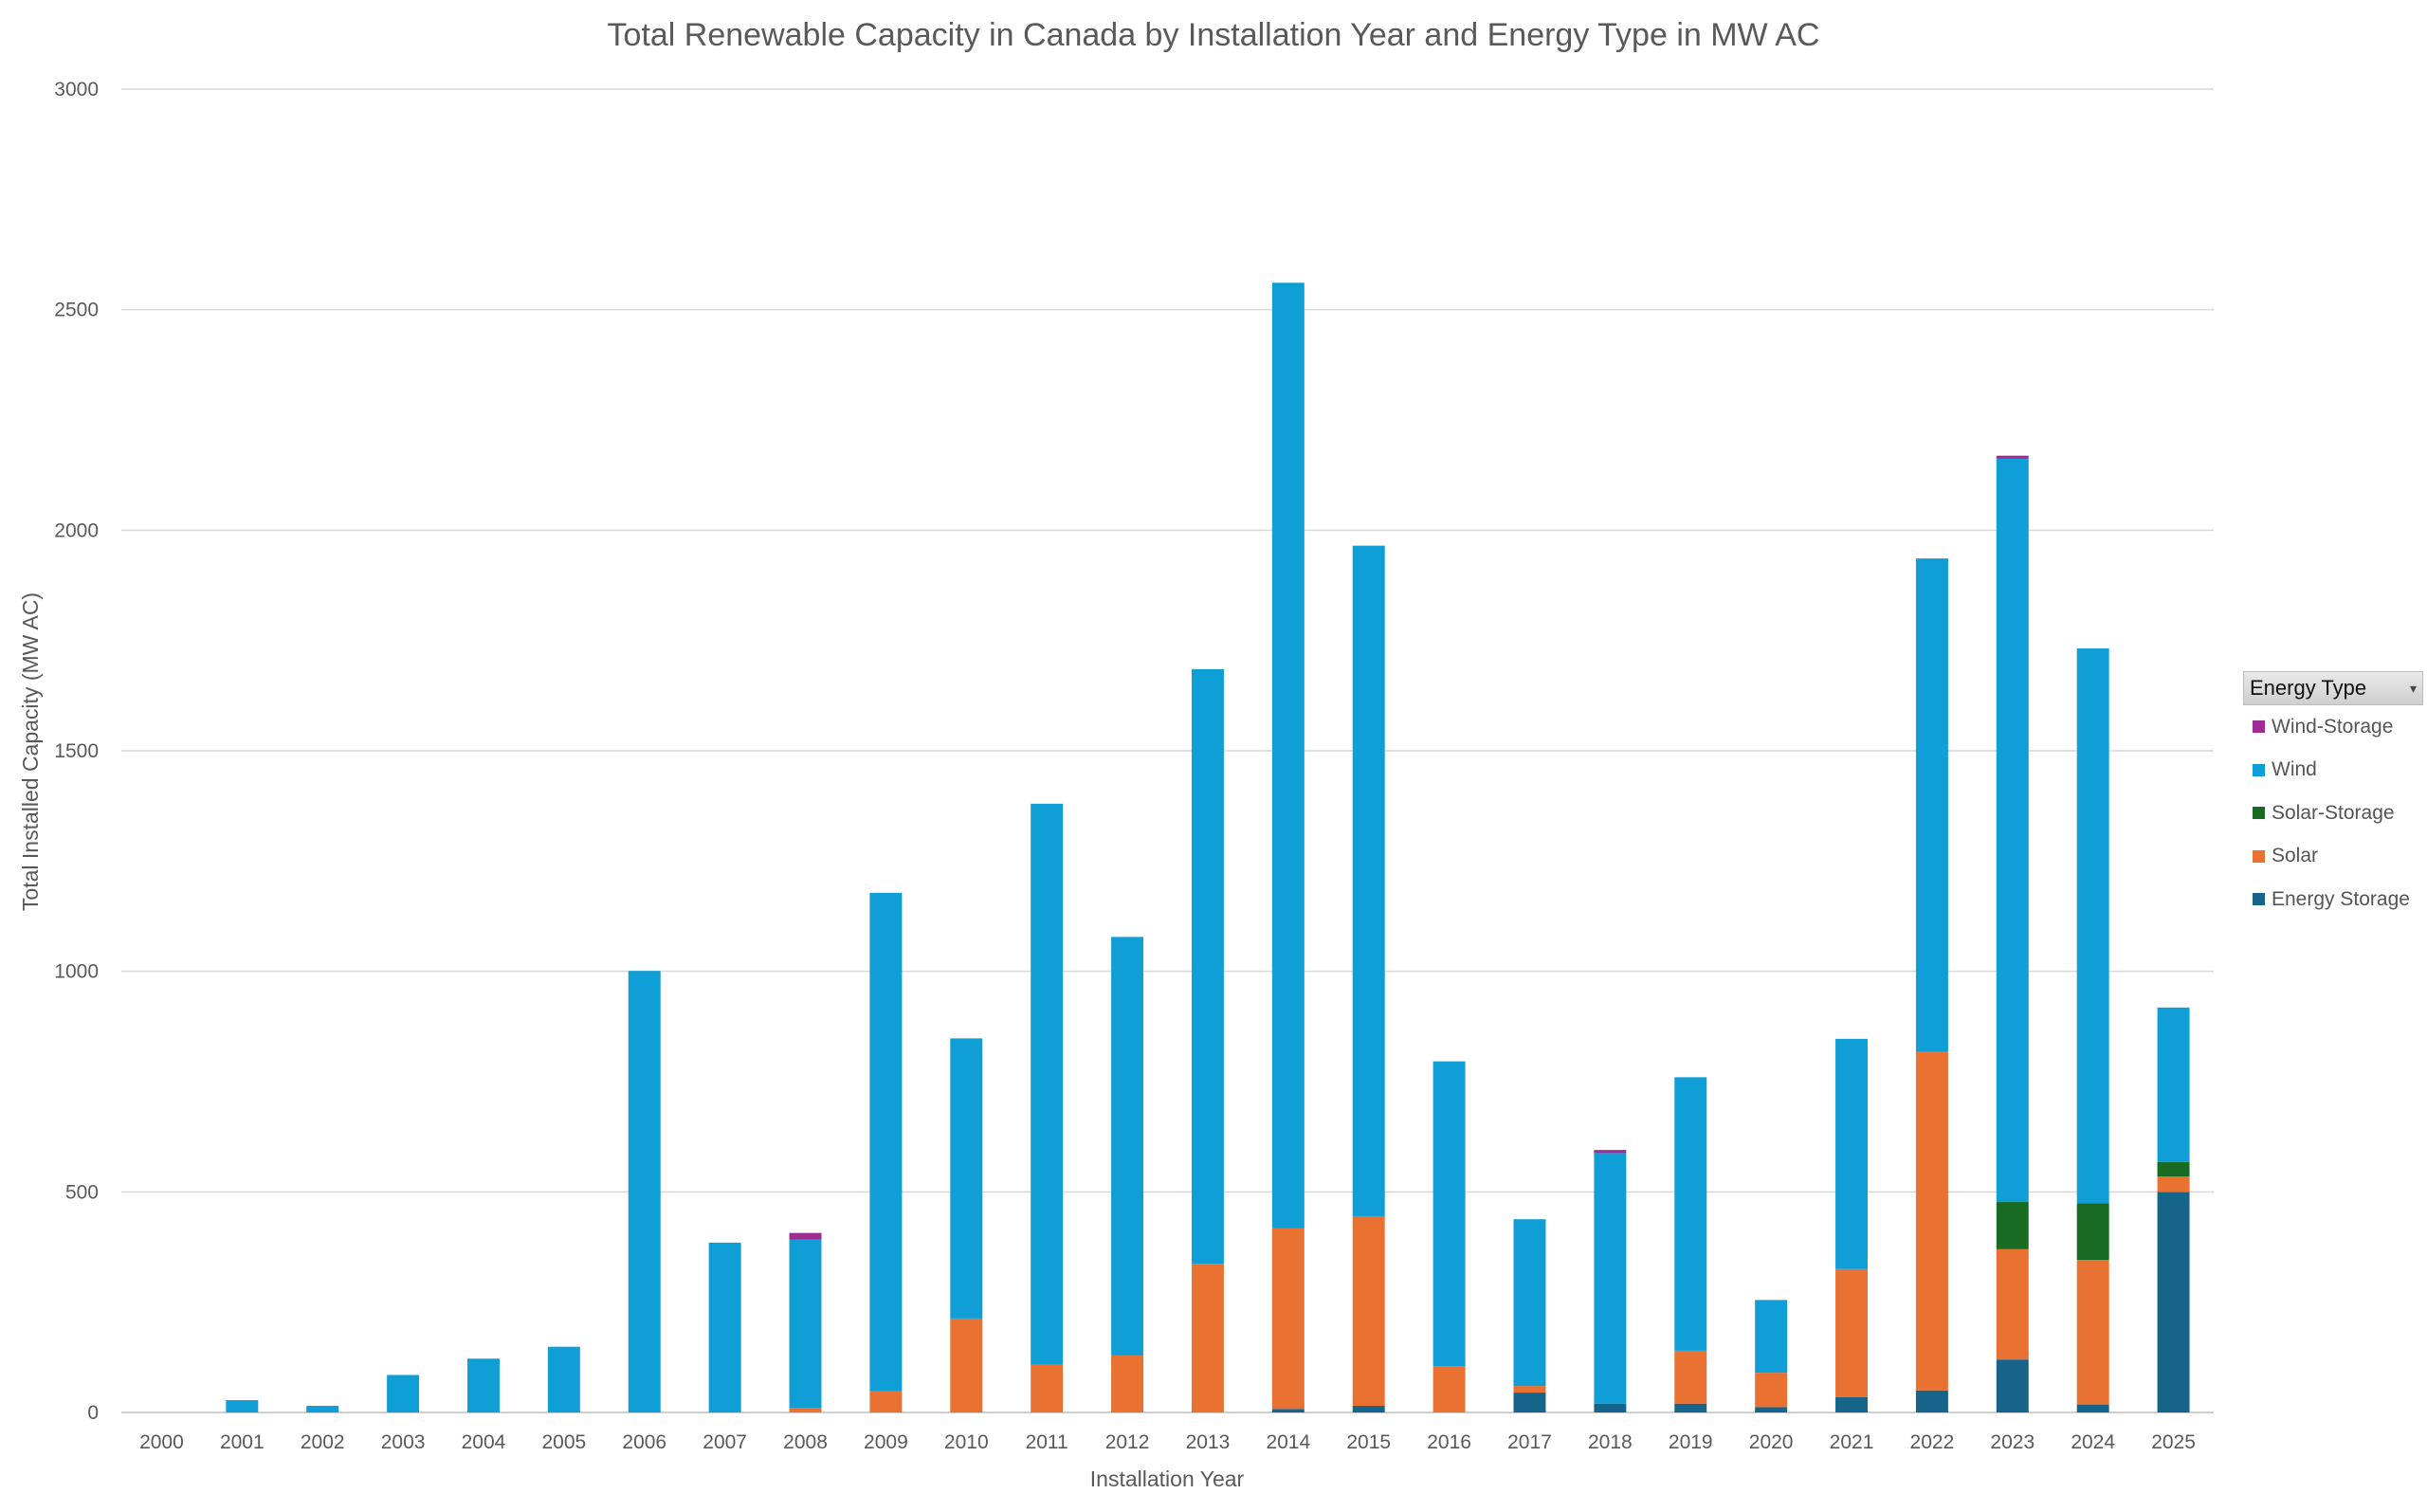 The height and width of the screenshot is (1512, 2427). I want to click on x-tick-label: 2010, so click(966, 1442).